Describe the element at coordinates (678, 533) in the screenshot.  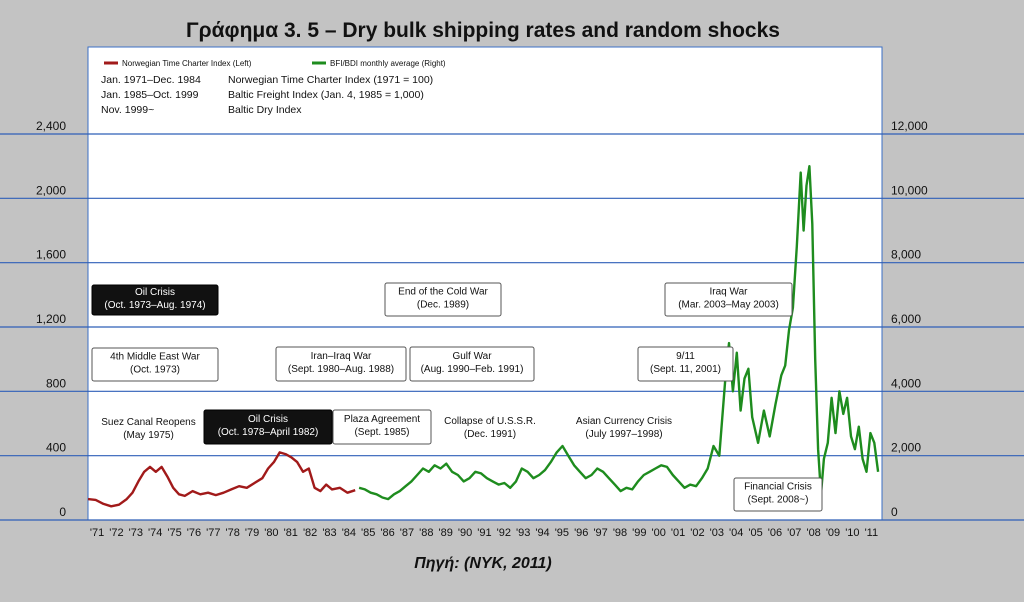
I see `x-tick-label: '01` at that location.